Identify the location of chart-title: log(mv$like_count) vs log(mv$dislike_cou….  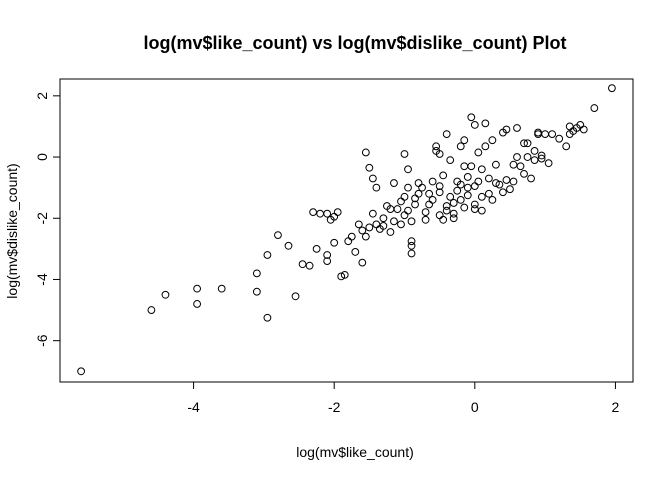
(354, 43).